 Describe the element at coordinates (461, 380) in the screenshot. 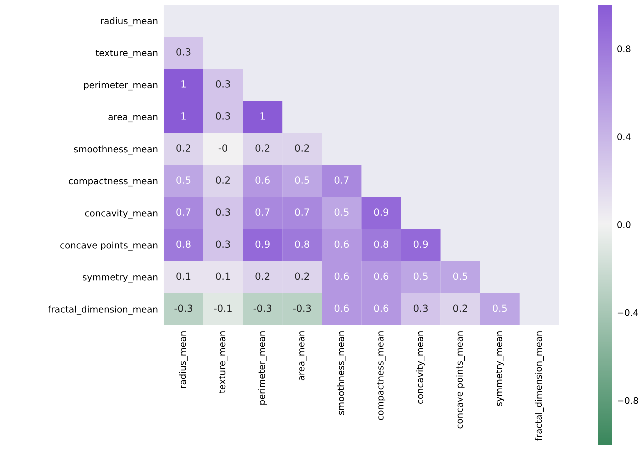

I see `x-tick-label: concave points_mean` at that location.